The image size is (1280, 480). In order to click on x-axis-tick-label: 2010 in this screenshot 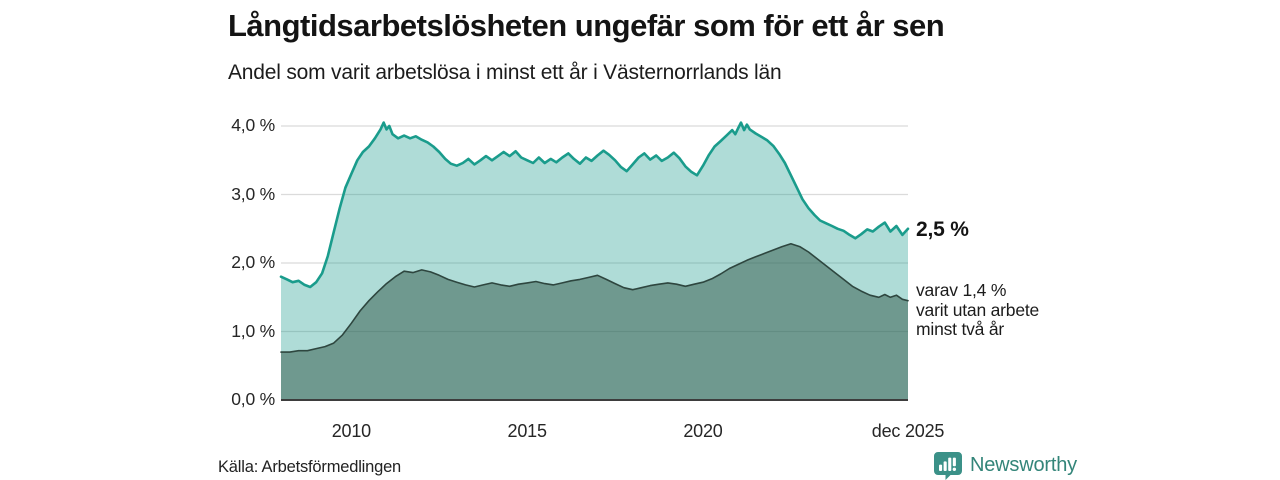, I will do `click(351, 431)`.